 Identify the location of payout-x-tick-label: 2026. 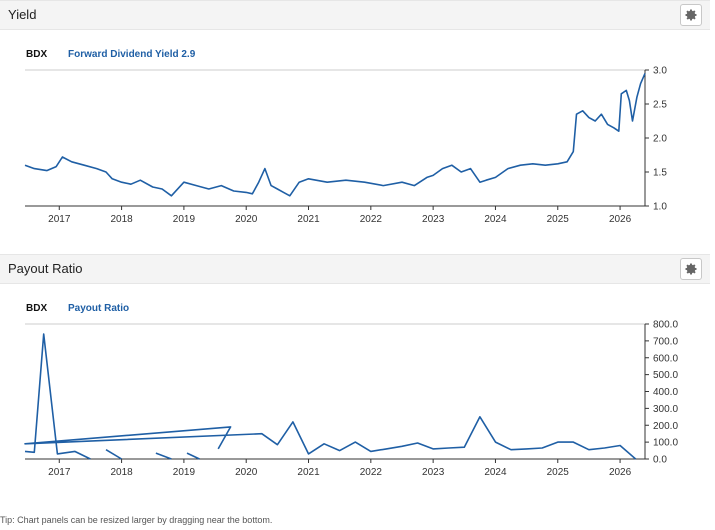
(620, 472).